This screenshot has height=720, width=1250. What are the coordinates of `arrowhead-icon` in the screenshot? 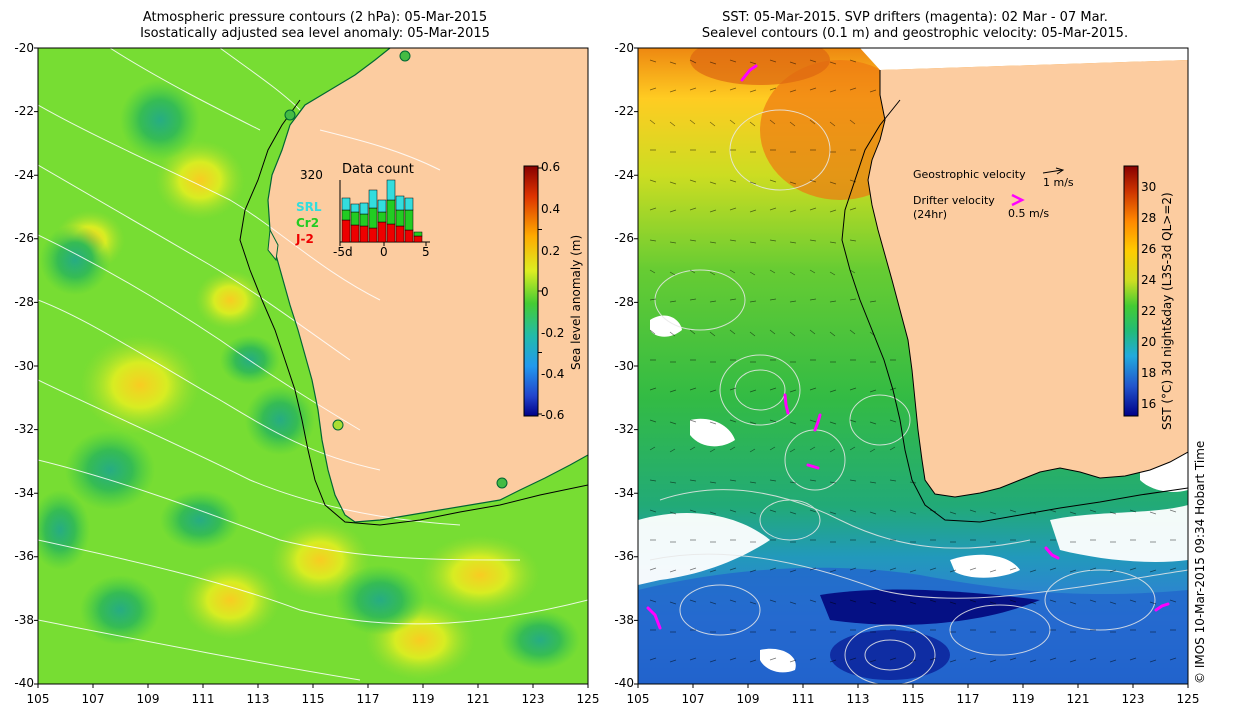 It's located at (1060, 171).